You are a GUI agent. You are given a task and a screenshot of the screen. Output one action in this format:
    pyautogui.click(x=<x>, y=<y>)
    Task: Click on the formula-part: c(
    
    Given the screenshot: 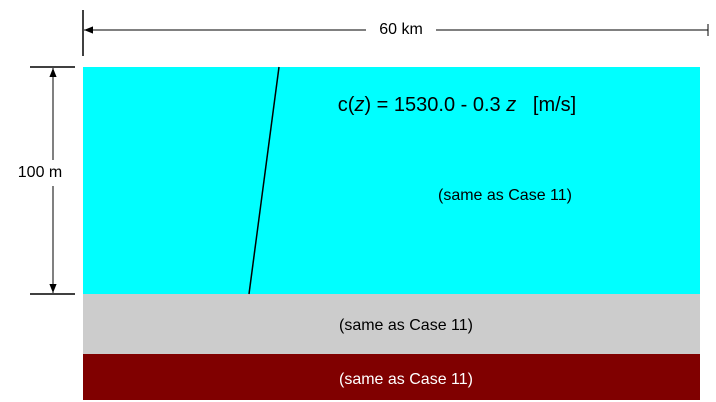 What is the action you would take?
    pyautogui.click(x=346, y=105)
    